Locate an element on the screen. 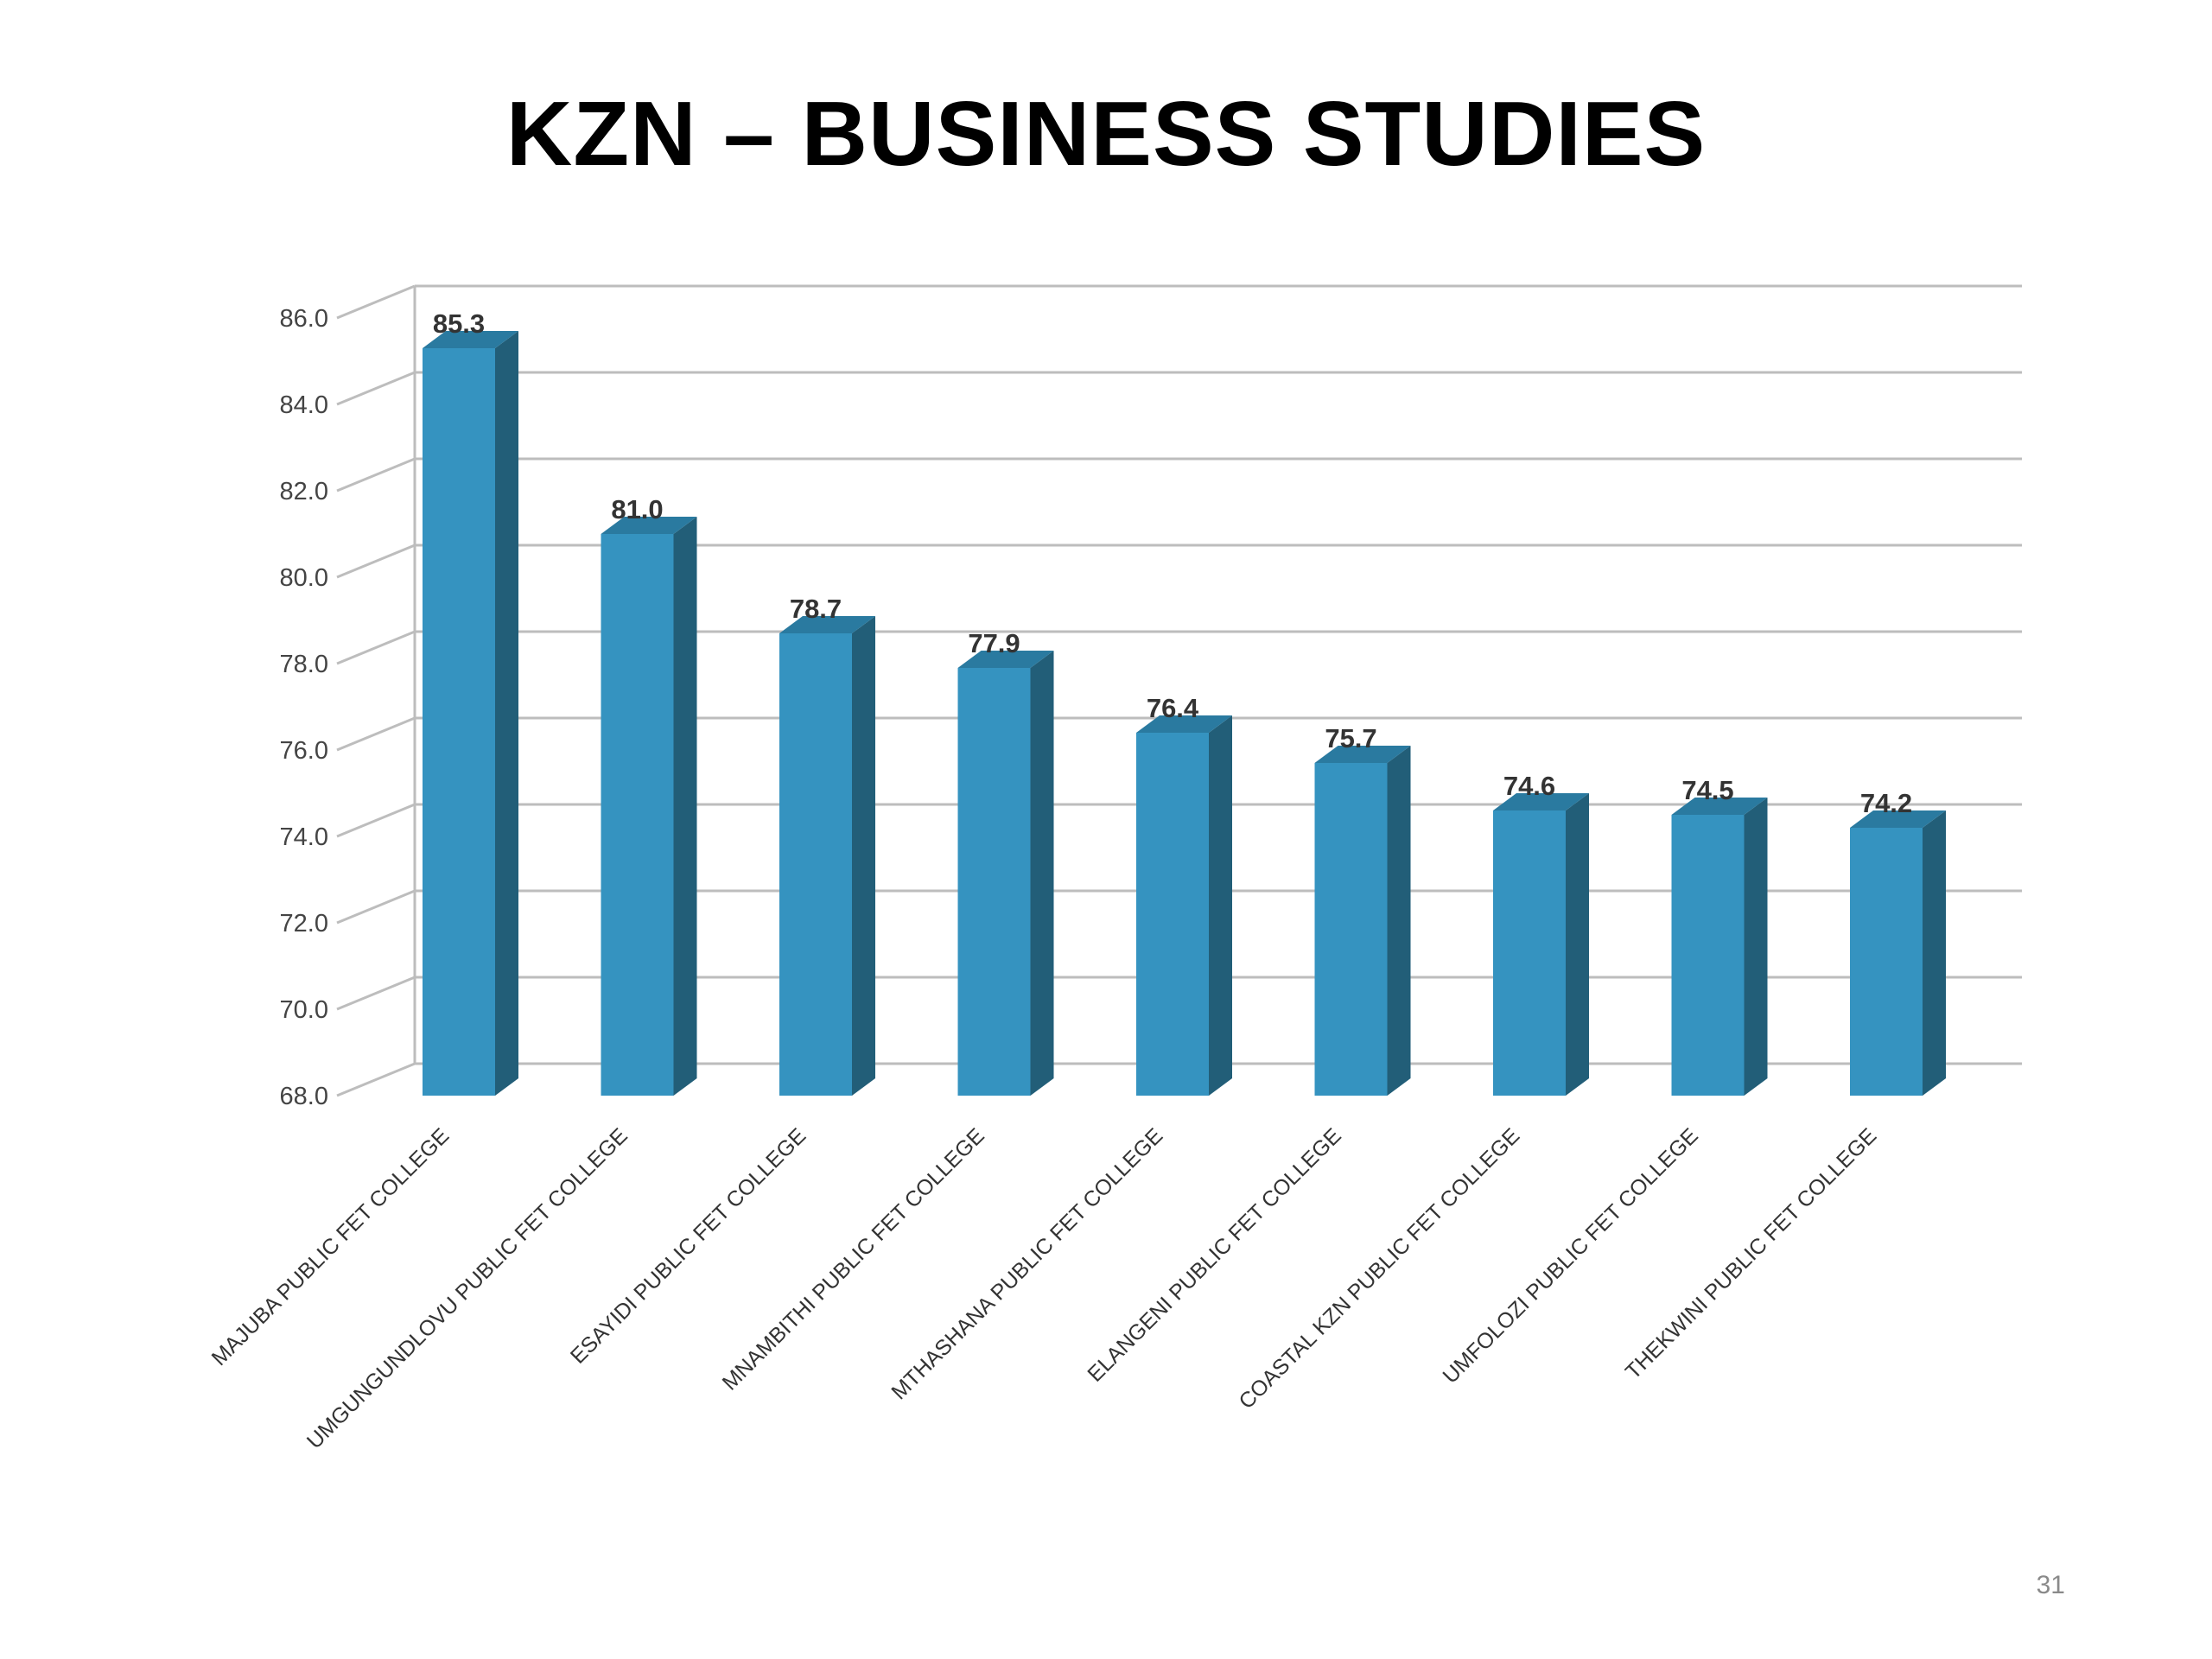  page-number: 31 is located at coordinates (2050, 1585).